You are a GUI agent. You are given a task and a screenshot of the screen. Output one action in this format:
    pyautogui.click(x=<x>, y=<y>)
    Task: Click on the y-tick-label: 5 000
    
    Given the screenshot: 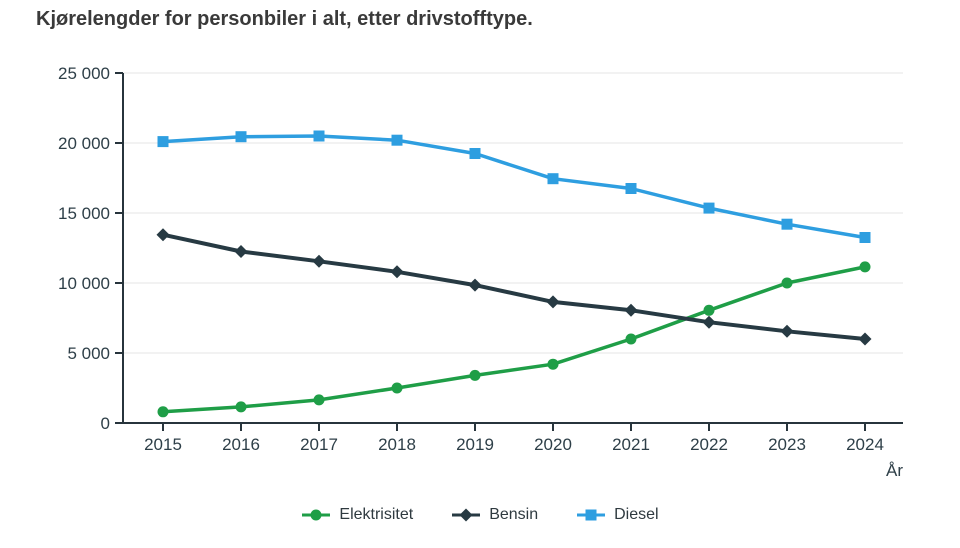 What is the action you would take?
    pyautogui.click(x=88, y=353)
    